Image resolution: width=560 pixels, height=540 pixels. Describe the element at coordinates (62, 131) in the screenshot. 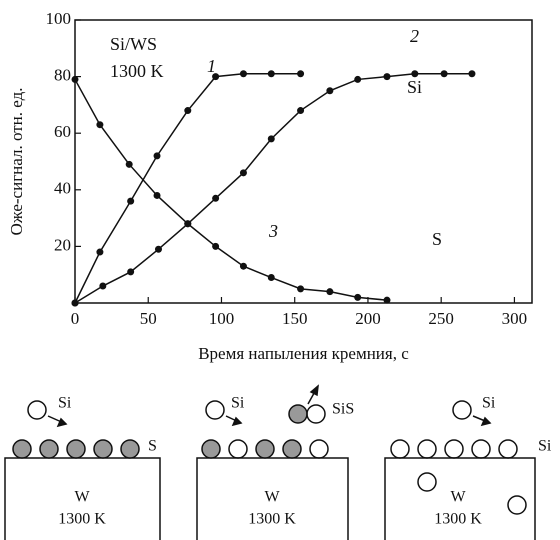

I see `y-tick-label: 60` at that location.